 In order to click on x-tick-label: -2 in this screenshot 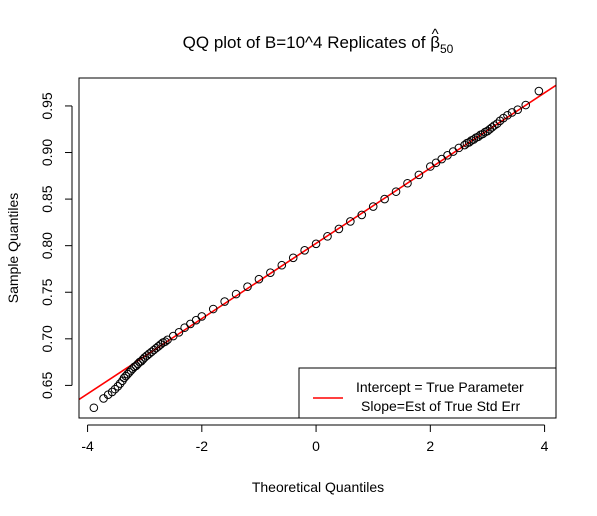, I will do `click(202, 446)`.